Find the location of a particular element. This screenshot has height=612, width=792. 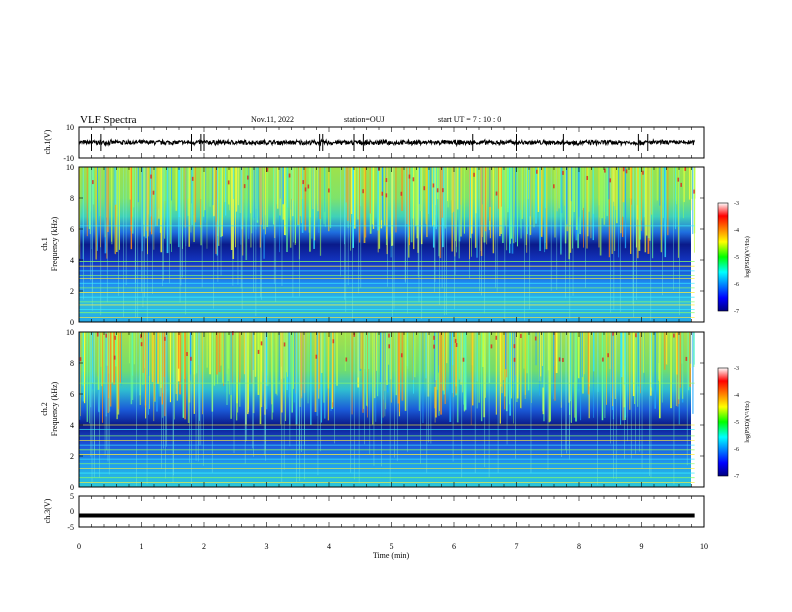

cb1-tick-m4: -4 is located at coordinates (736, 231).